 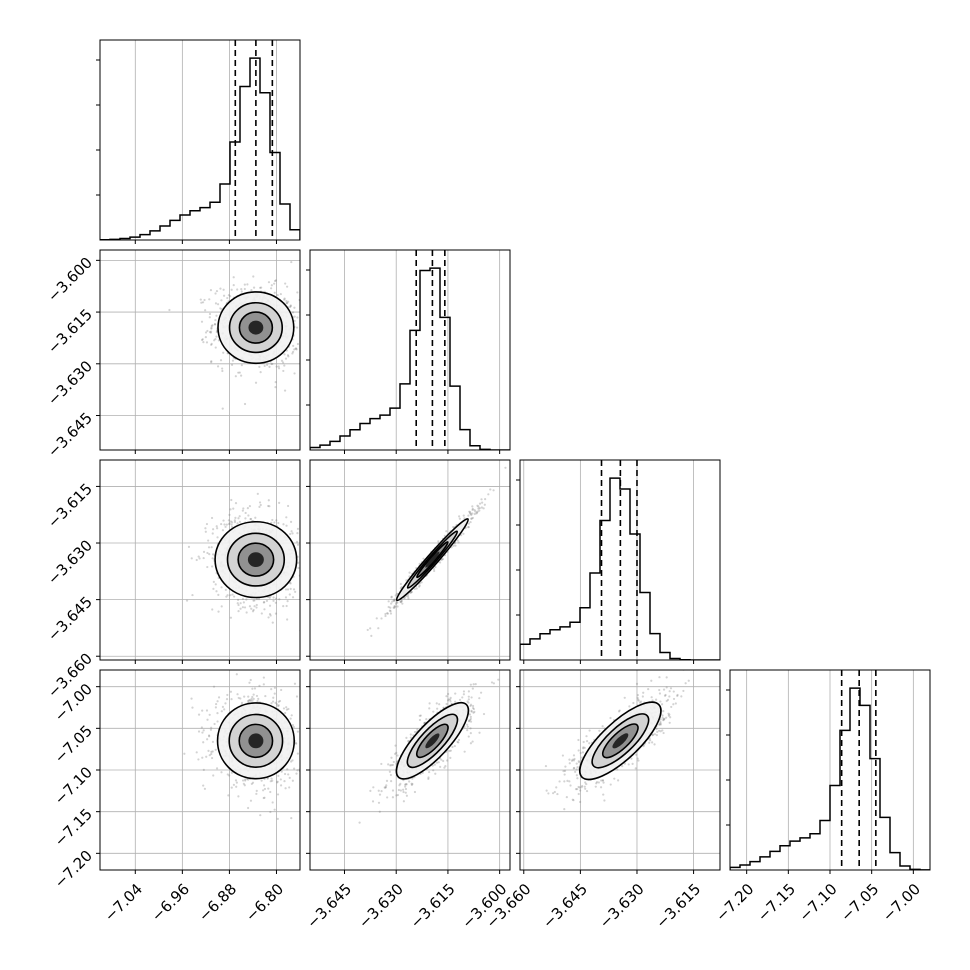 What do you see at coordinates (256, 741) in the screenshot?
I see `density-contour` at bounding box center [256, 741].